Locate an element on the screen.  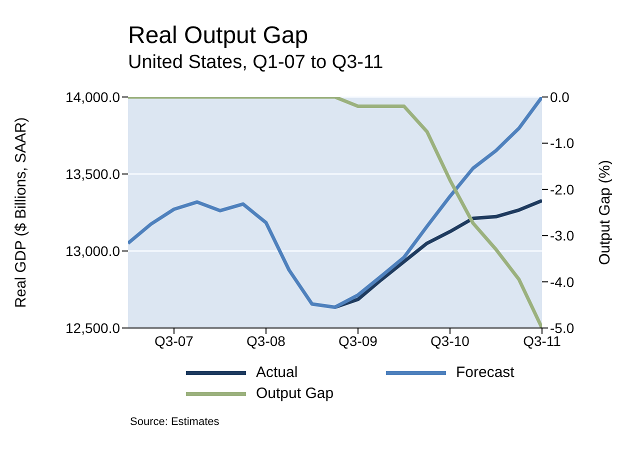
y2-tick-label: -3.0 is located at coordinates (562, 236).